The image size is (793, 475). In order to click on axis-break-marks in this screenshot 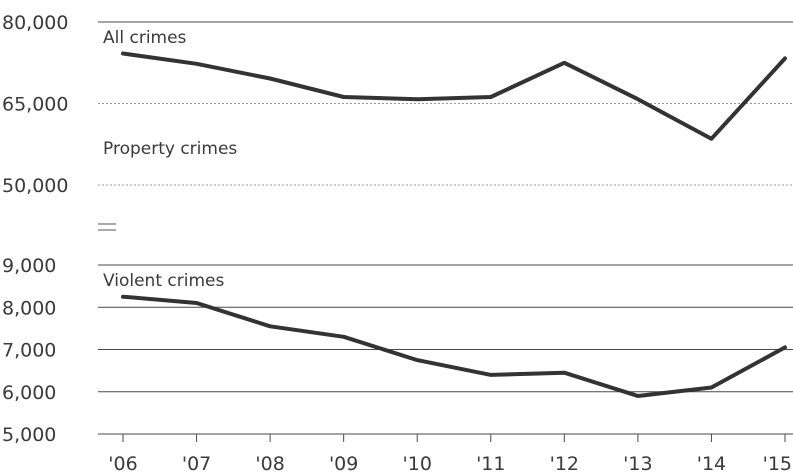, I will do `click(107, 227)`.